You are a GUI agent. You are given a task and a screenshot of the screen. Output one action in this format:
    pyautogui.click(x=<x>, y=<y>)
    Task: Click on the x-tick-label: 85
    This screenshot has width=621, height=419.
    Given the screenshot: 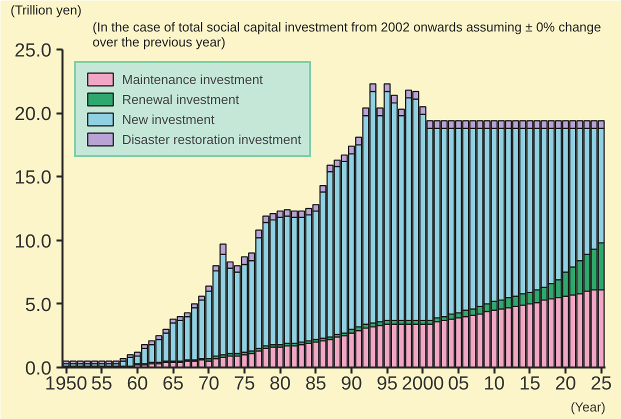 What is the action you would take?
    pyautogui.click(x=315, y=384)
    